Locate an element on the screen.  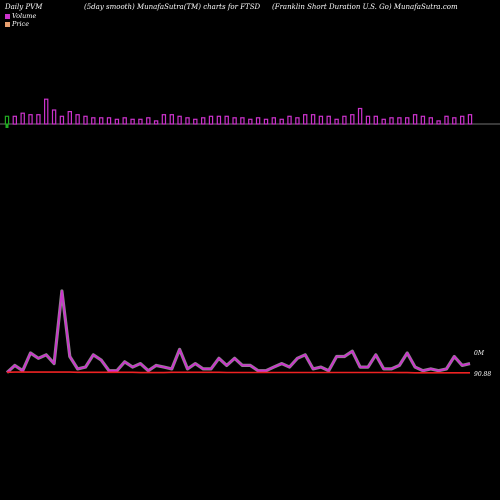
chart-title-left: Daily PVM is located at coordinates (24, 7).